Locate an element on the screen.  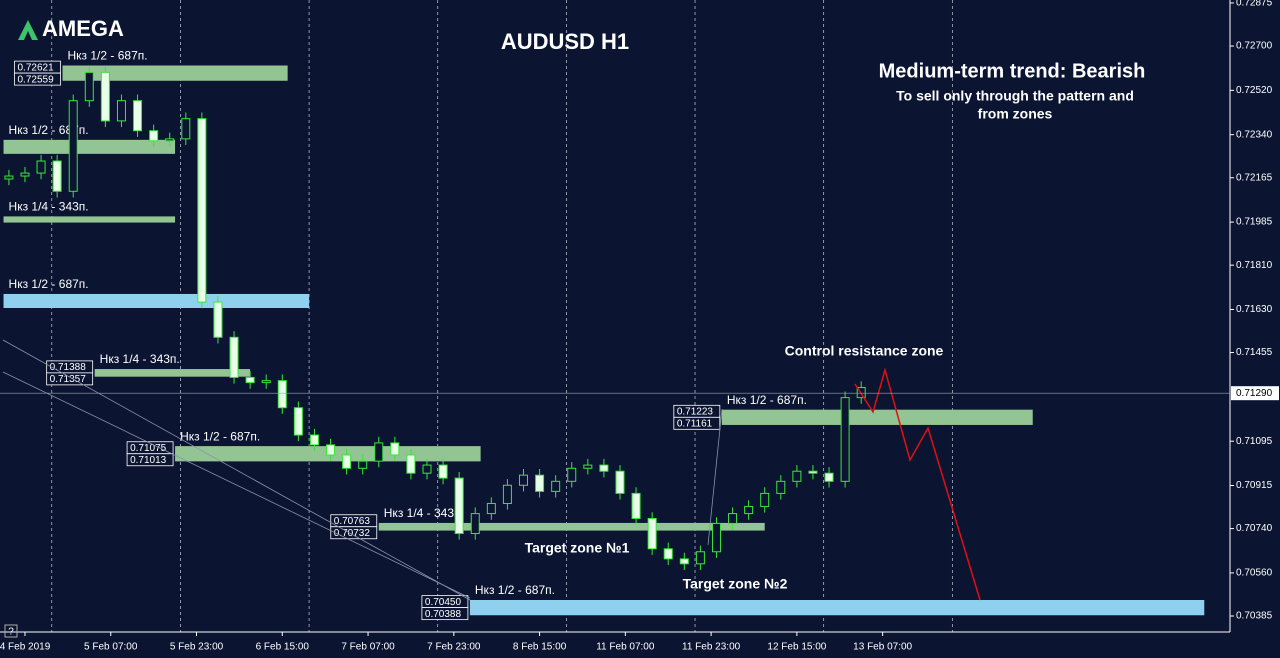
help-button is located at coordinates (11, 631).